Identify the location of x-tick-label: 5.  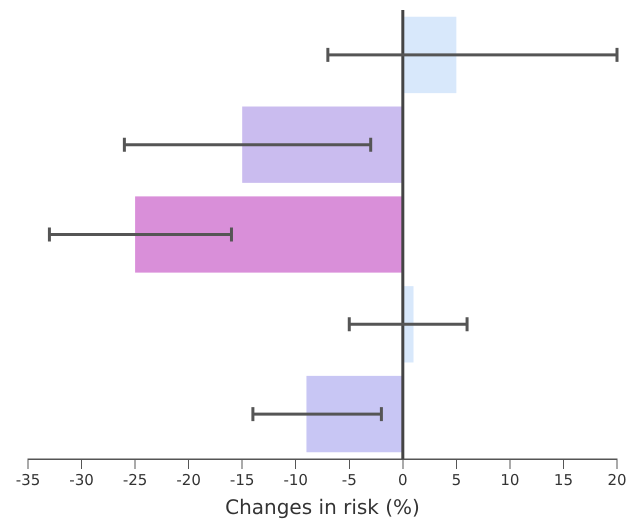
(457, 479).